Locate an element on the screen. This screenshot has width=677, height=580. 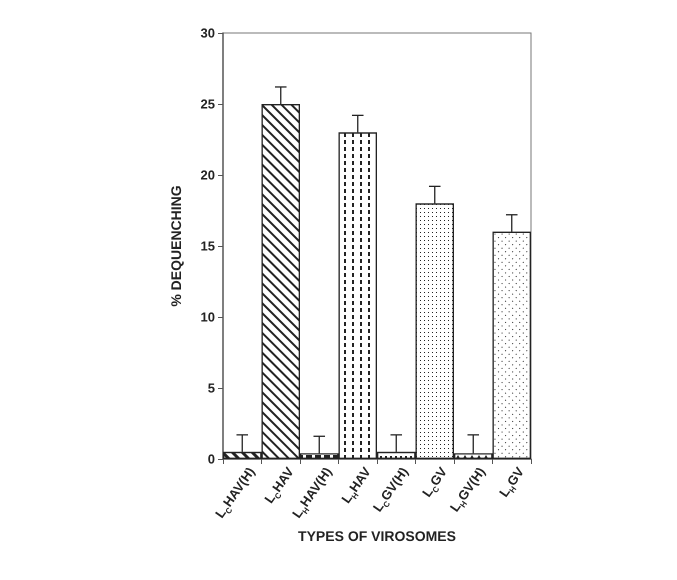
y-tick-label: 20 is located at coordinates (207, 175).